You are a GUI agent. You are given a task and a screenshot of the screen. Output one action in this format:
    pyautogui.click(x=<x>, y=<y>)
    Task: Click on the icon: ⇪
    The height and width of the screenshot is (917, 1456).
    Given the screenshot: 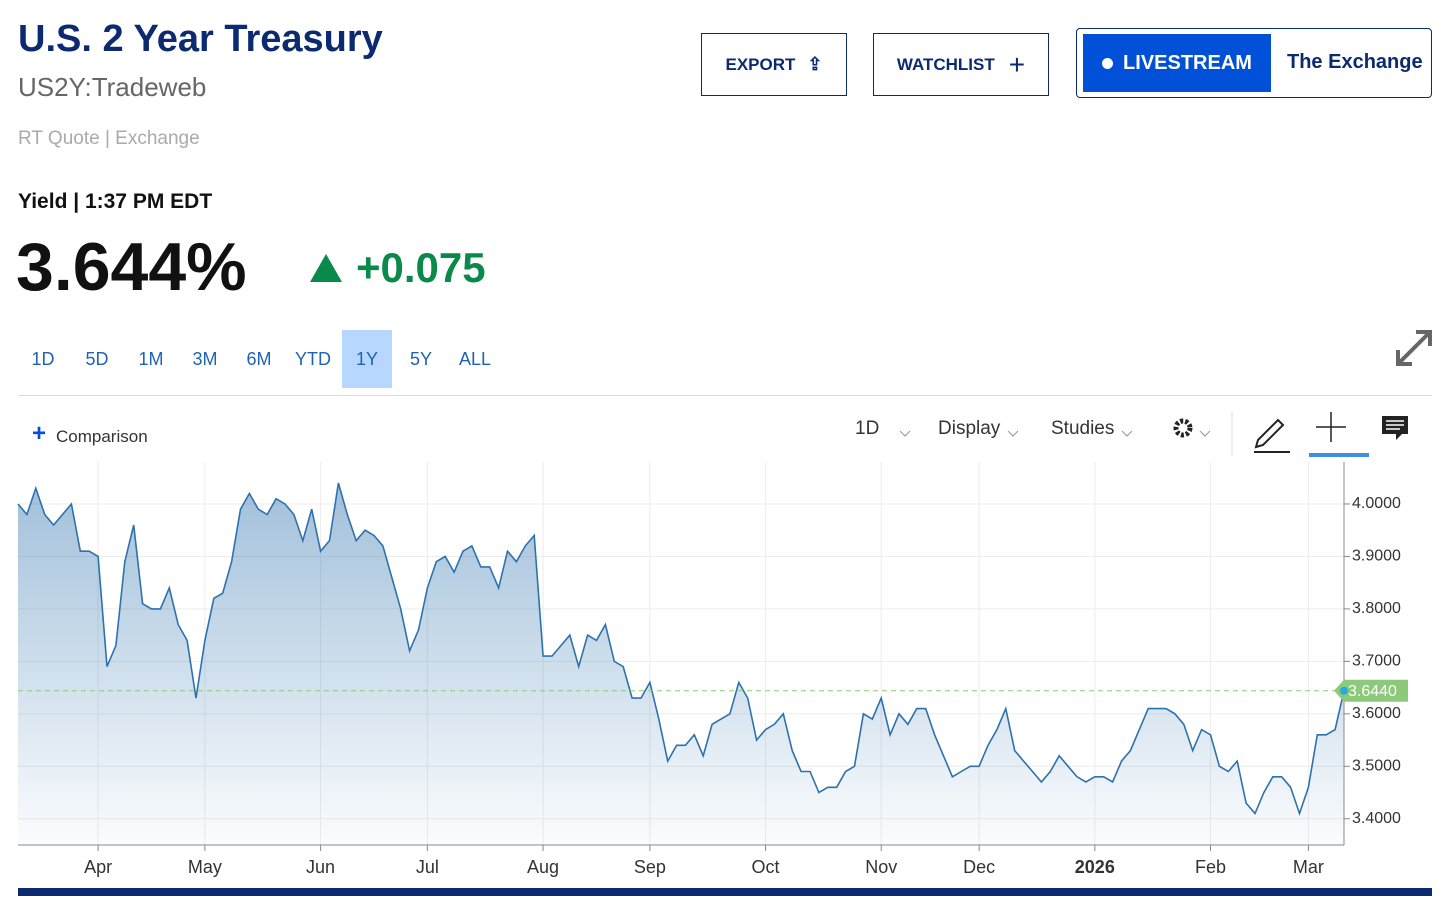 What is the action you would take?
    pyautogui.click(x=815, y=64)
    